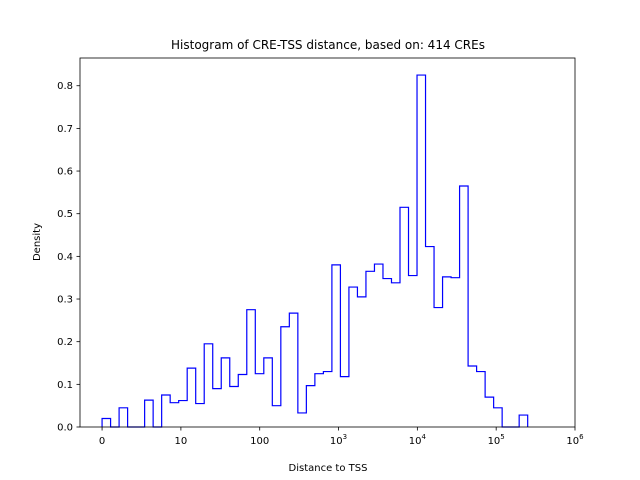  I want to click on x-tick-base: 100, so click(259, 441).